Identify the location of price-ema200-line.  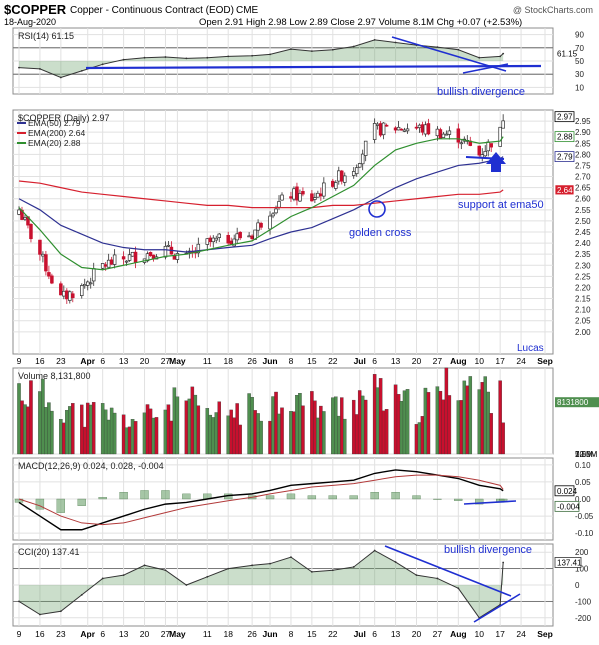
(261, 194).